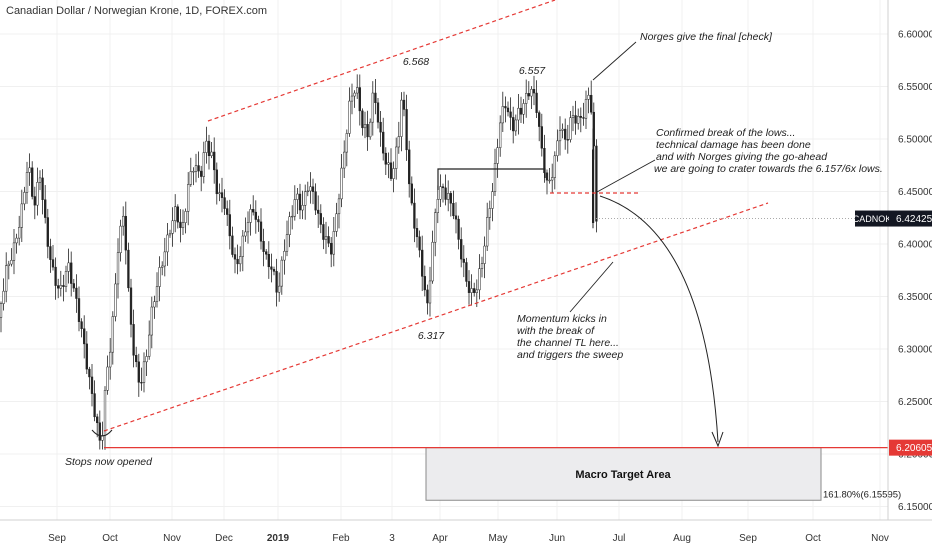  I want to click on x-tick-label: Jun, so click(557, 538).